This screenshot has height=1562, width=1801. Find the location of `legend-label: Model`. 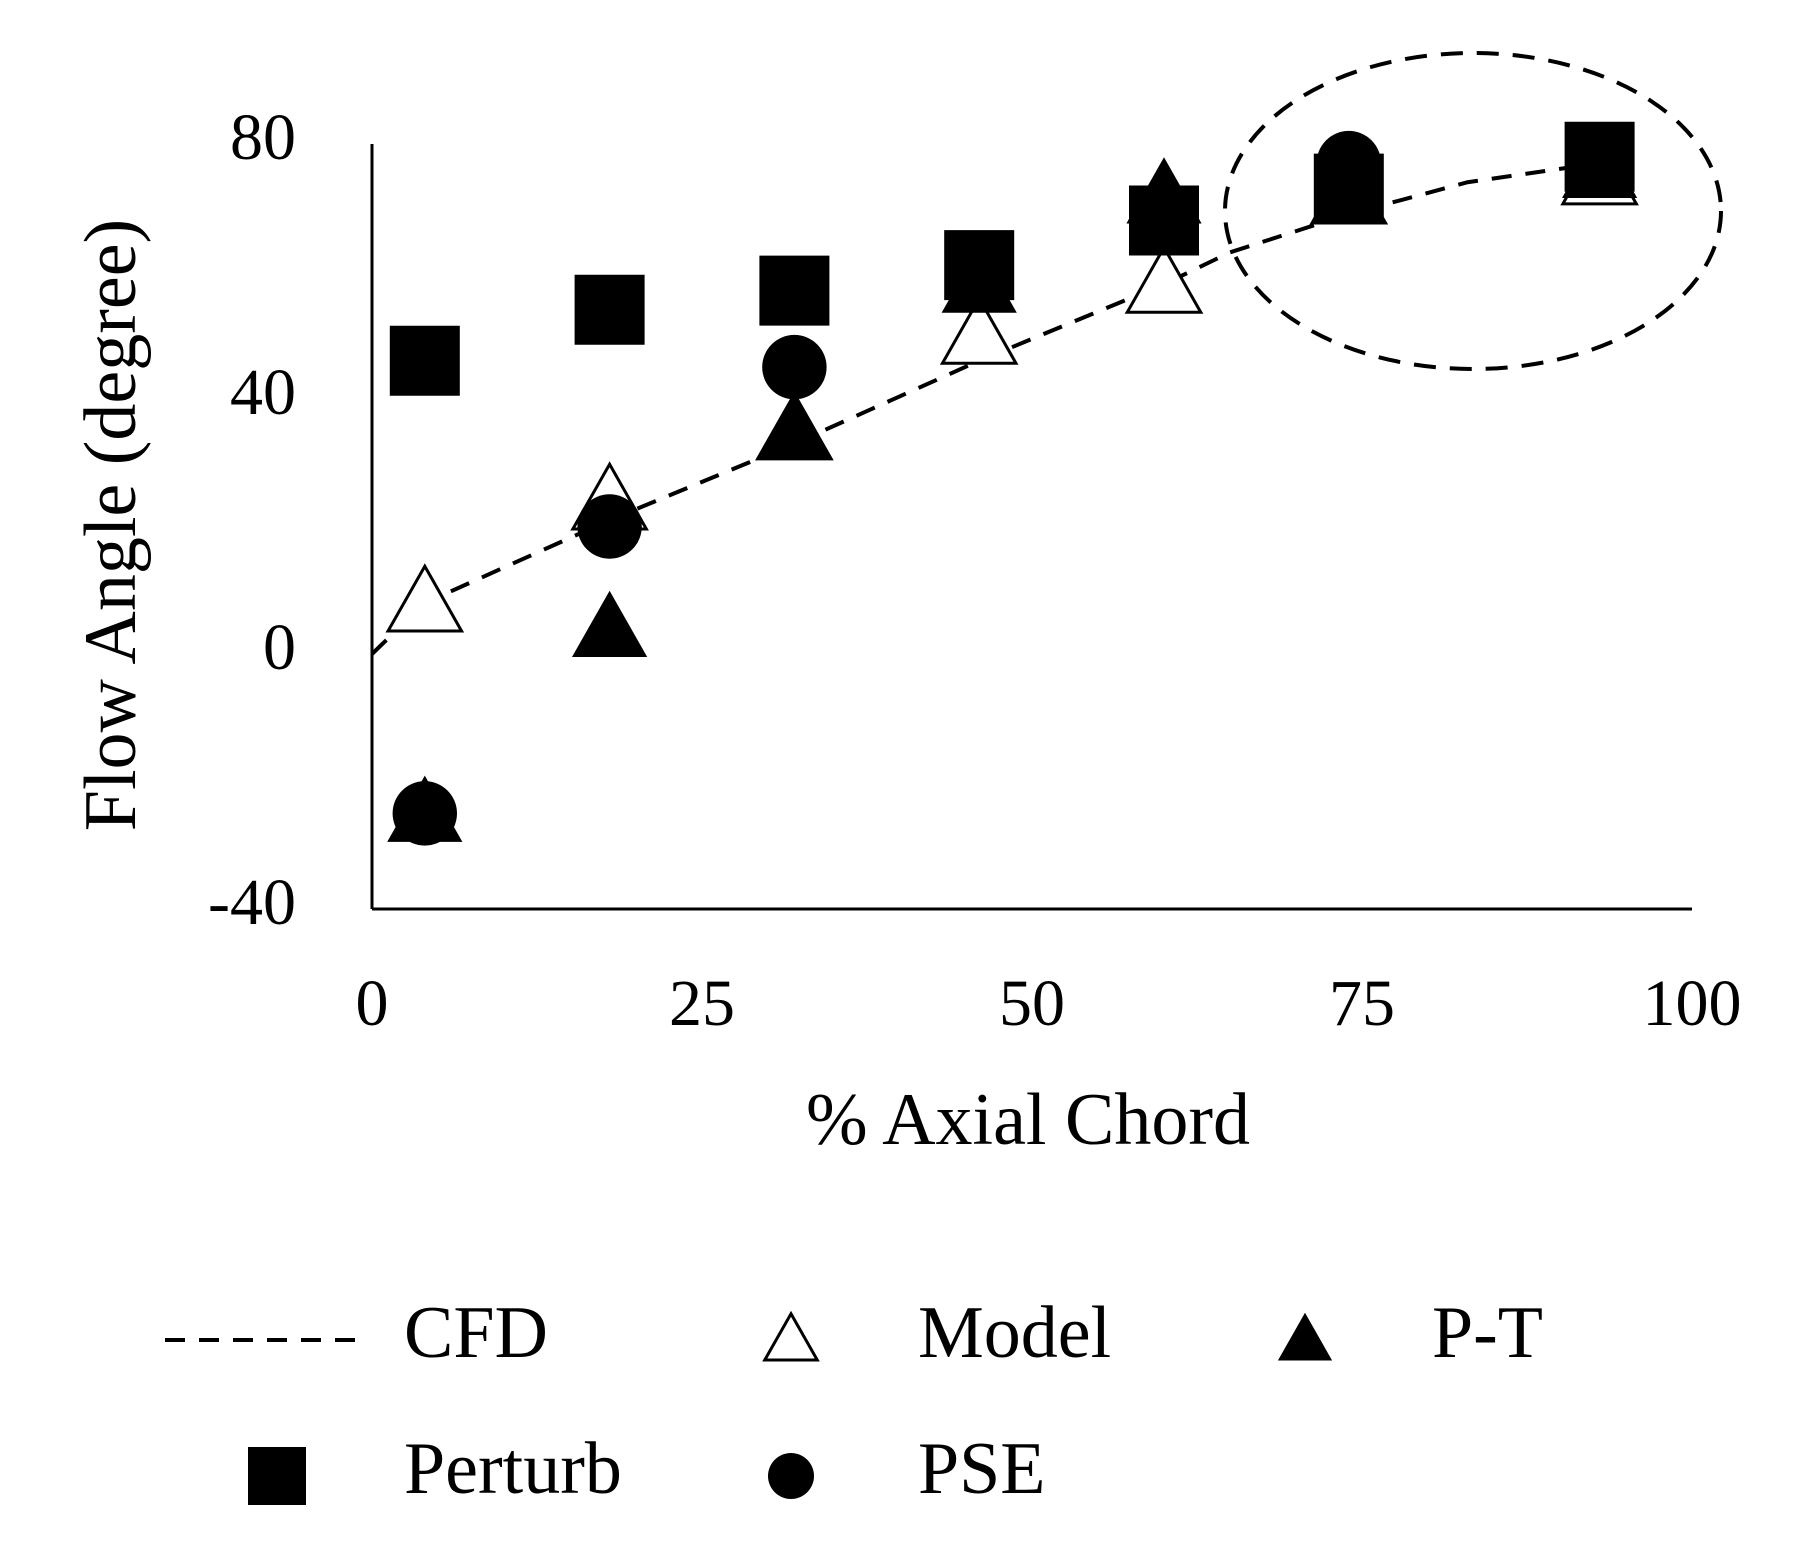

legend-label: Model is located at coordinates (1014, 1333).